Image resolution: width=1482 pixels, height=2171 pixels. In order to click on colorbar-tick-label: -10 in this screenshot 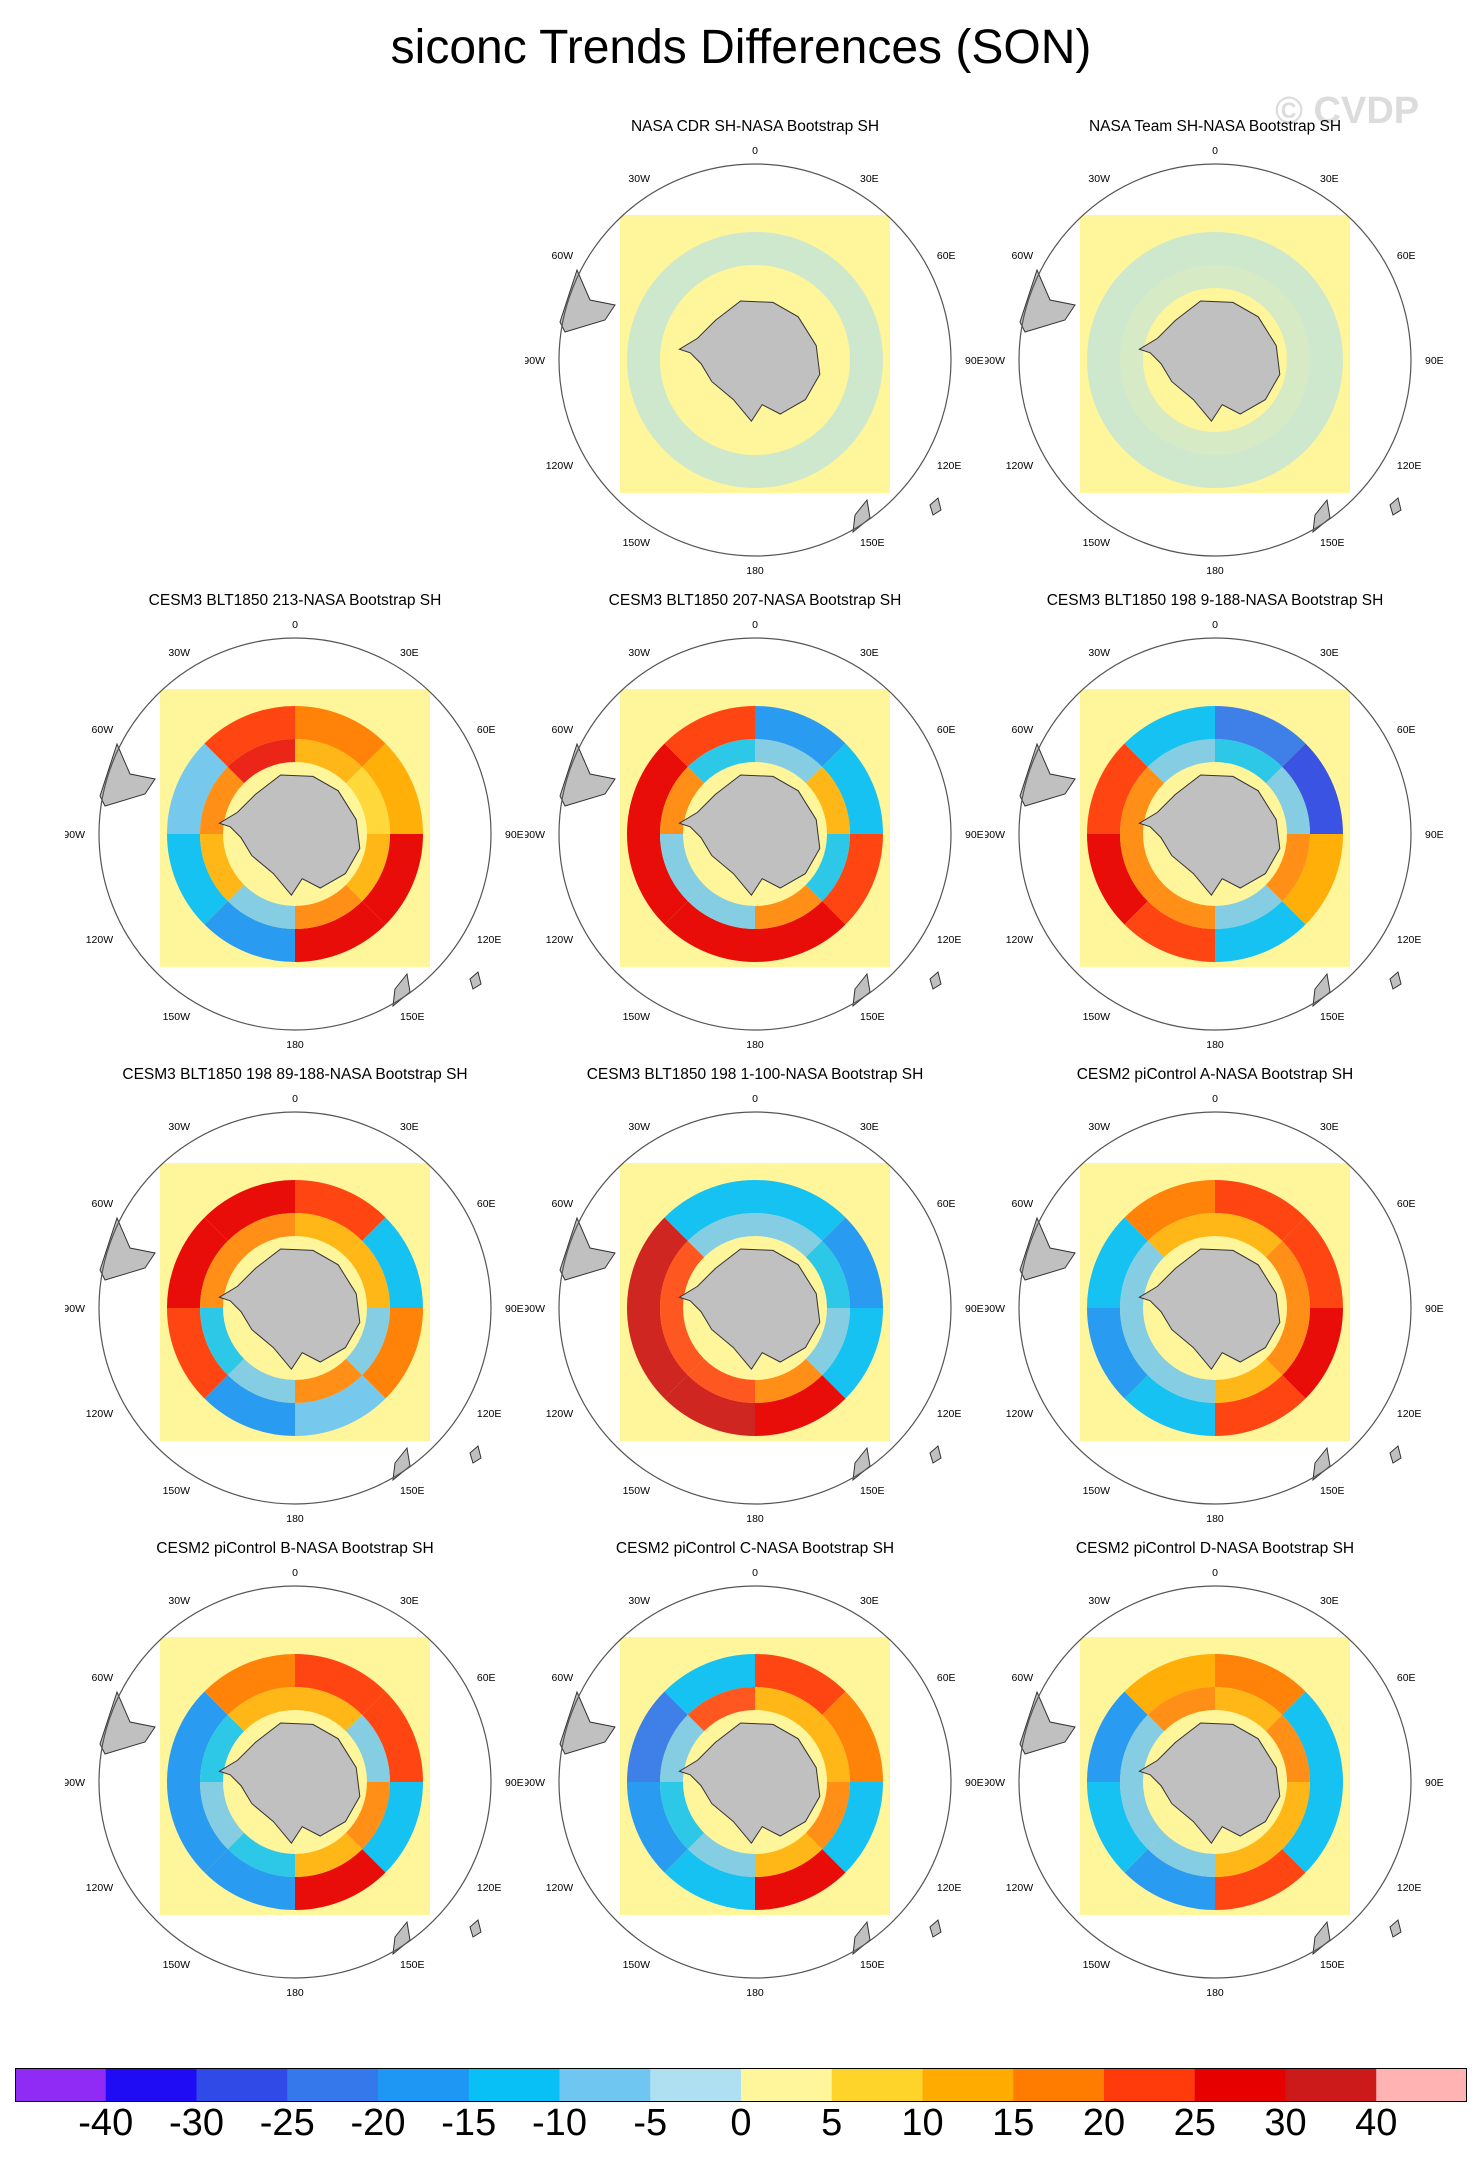, I will do `click(559, 2123)`.